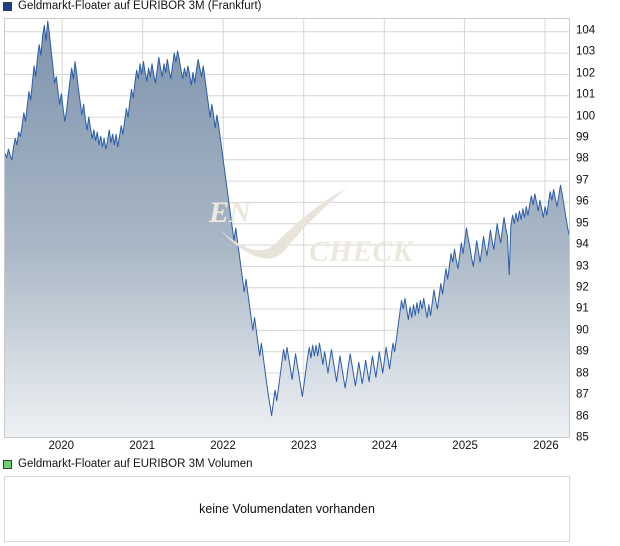  Describe the element at coordinates (582, 180) in the screenshot. I see `y-axis-tick-97: 97` at that location.